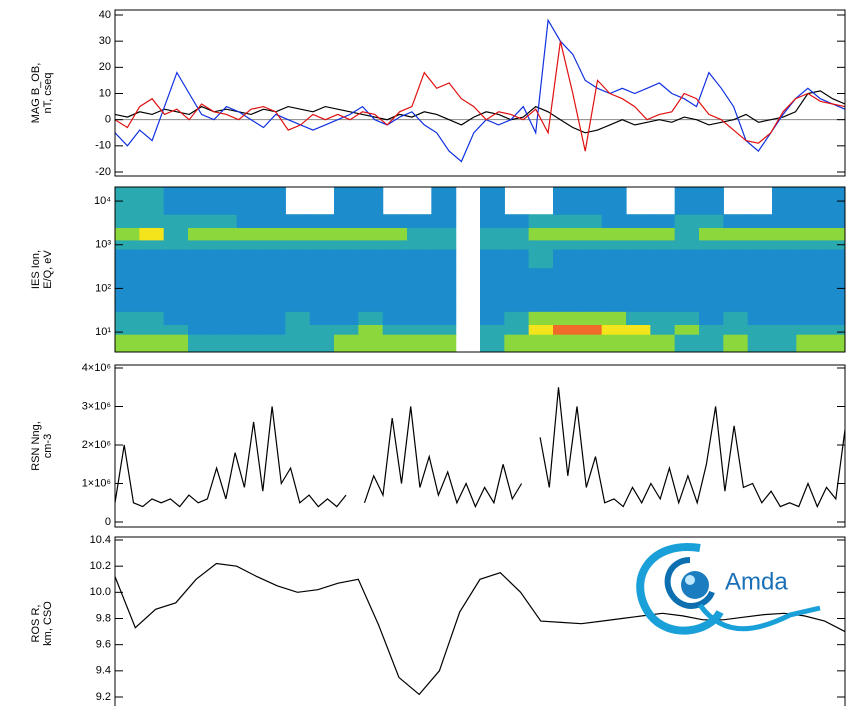  What do you see at coordinates (96, 483) in the screenshot?
I see `y-tick-label: 1×10⁶` at bounding box center [96, 483].